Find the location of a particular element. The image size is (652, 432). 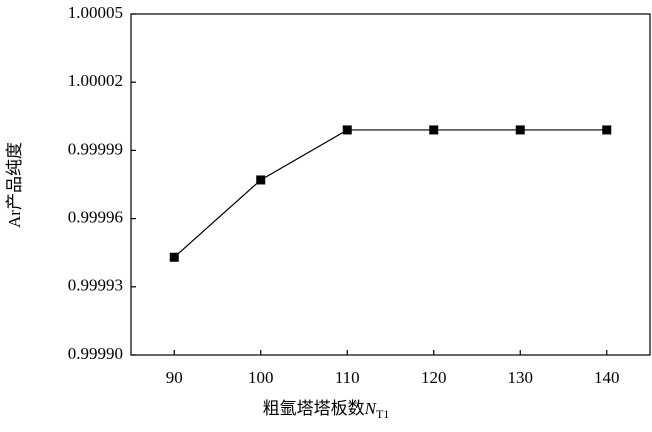

x-tick-label: 90 is located at coordinates (174, 377).